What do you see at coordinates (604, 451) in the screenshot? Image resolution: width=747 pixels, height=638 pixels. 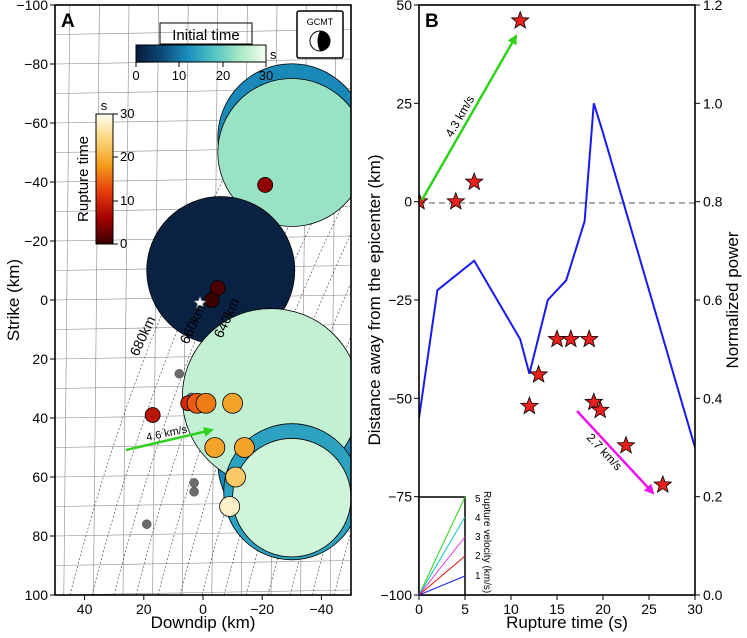 I see `velocity-label-2-7: 2.7 km/s` at bounding box center [604, 451].